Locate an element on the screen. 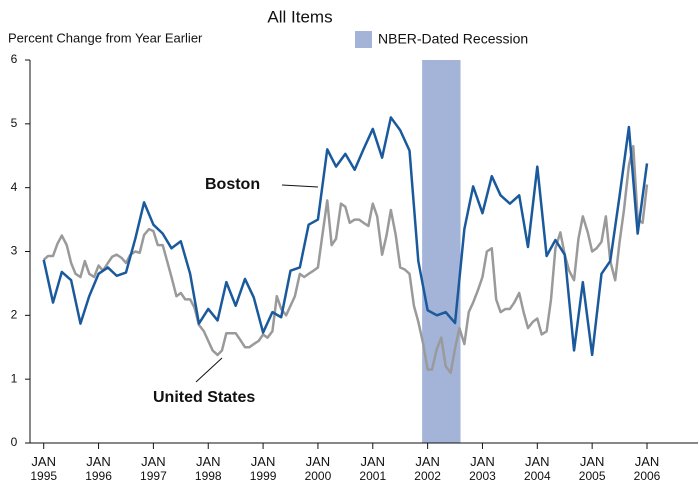 The height and width of the screenshot is (489, 699). x-tick-label: JAN 1998 is located at coordinates (208, 468).